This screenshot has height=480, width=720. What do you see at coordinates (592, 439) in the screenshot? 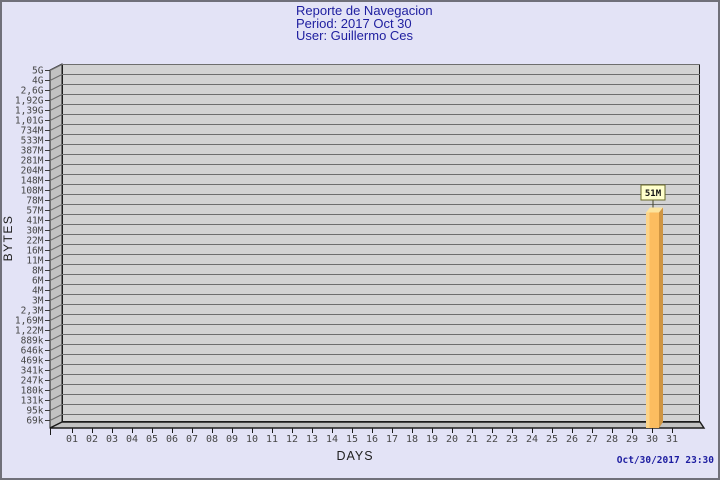
I see `x-tick-label: 27` at bounding box center [592, 439].